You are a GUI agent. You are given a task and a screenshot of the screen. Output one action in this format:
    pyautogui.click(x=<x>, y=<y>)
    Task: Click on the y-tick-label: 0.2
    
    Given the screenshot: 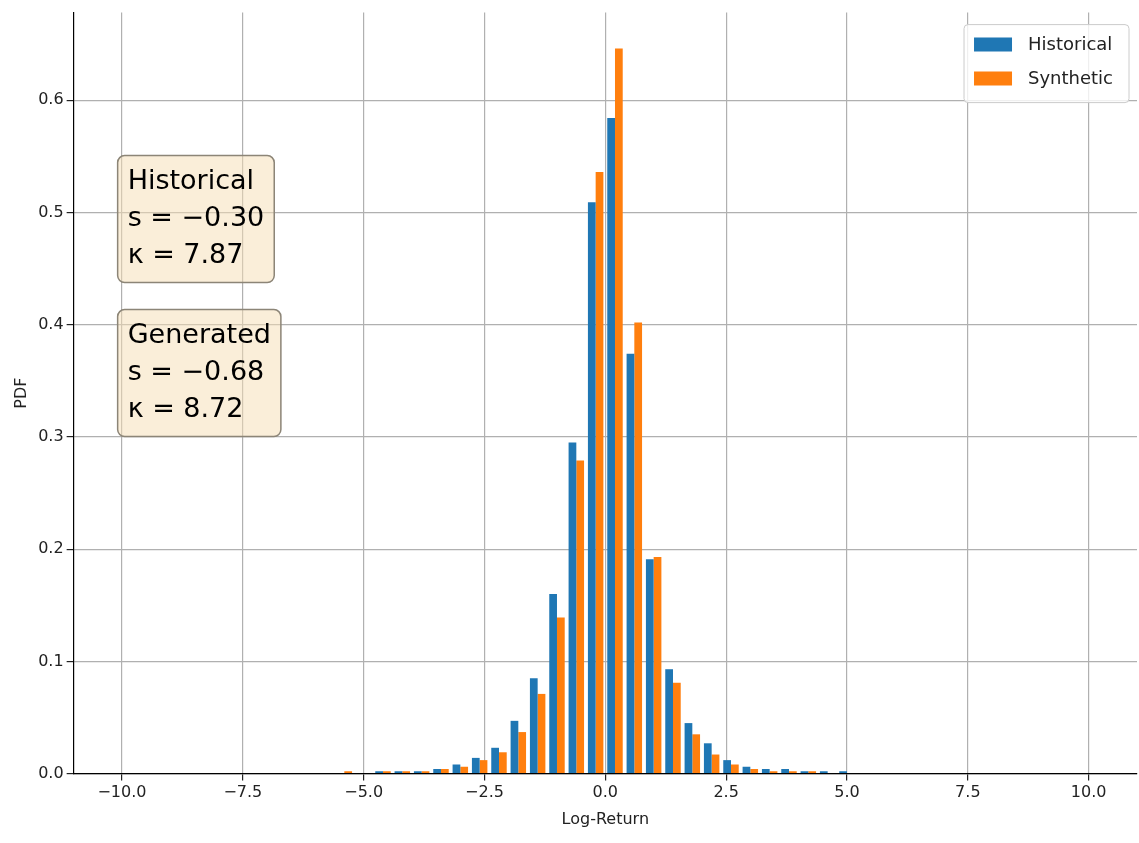 What is the action you would take?
    pyautogui.click(x=51, y=548)
    